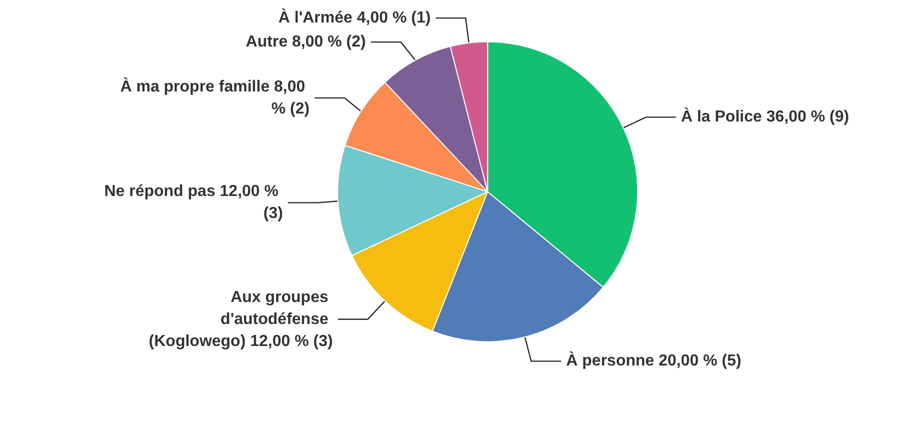  Describe the element at coordinates (193, 202) in the screenshot. I see `slice-label: Ne répond pas 12,00 % (3)` at that location.